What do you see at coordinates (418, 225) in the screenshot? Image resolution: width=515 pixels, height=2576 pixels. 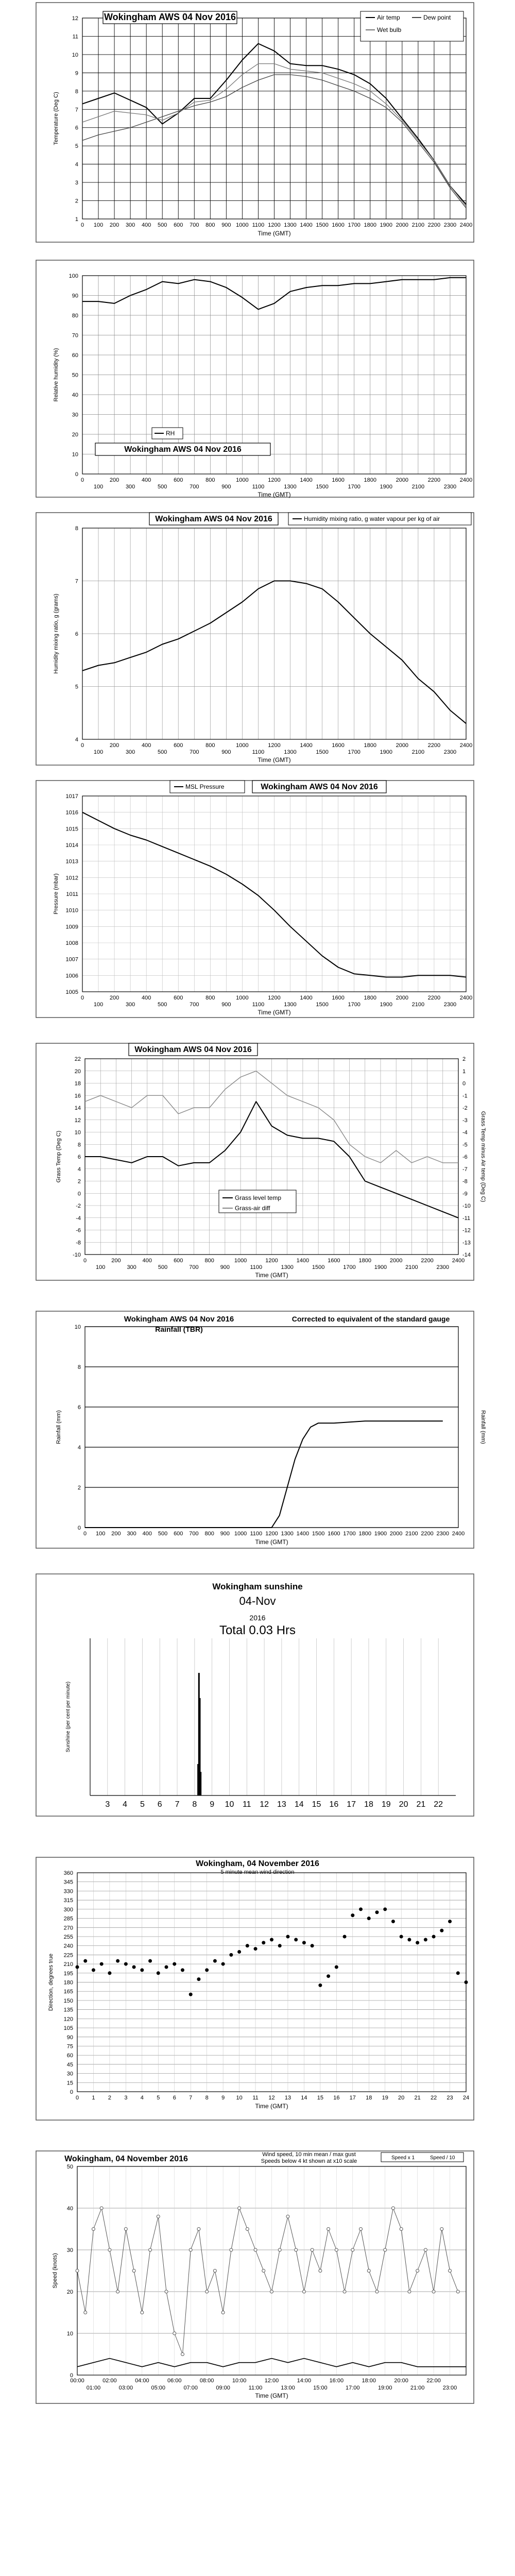 I see `x-tick-label: 2100` at bounding box center [418, 225].